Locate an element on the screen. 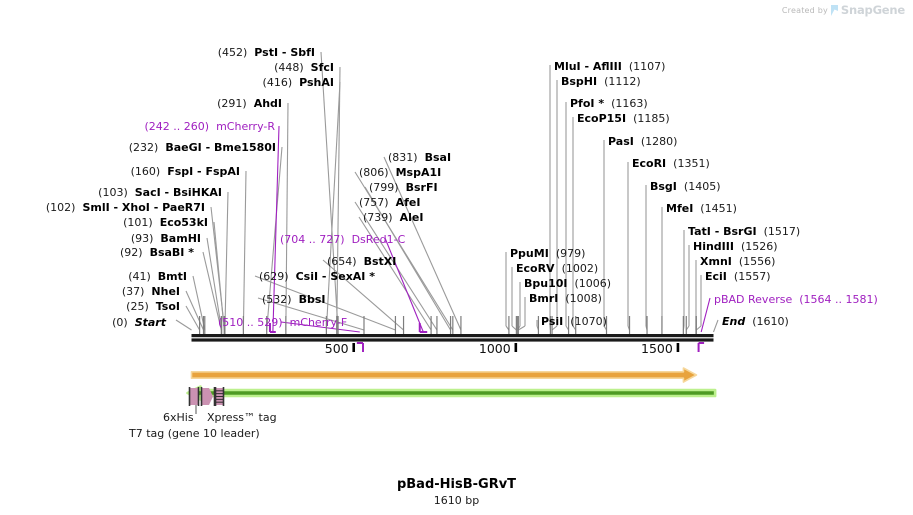 This screenshot has height=515, width=913. site-label-smlI-xhoI-paer7I: (102) SmlI - XhoI - PaeR7I is located at coordinates (125, 207).